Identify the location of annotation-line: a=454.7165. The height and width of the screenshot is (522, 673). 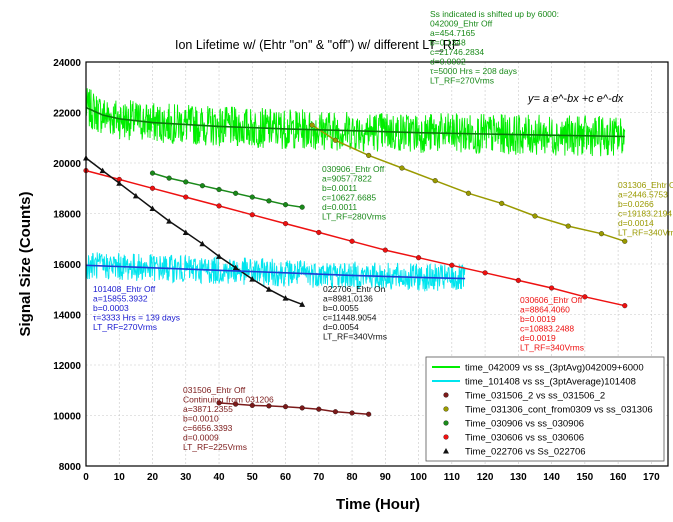
(452, 33).